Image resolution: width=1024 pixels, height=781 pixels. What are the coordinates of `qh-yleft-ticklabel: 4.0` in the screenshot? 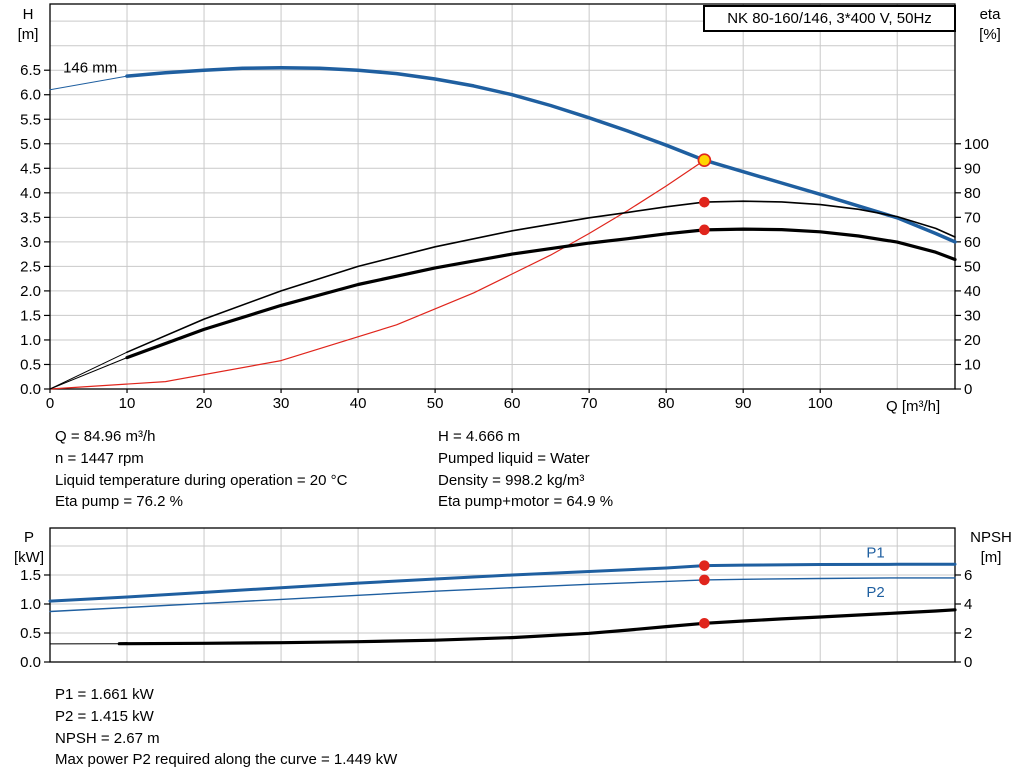 It's located at (30, 193).